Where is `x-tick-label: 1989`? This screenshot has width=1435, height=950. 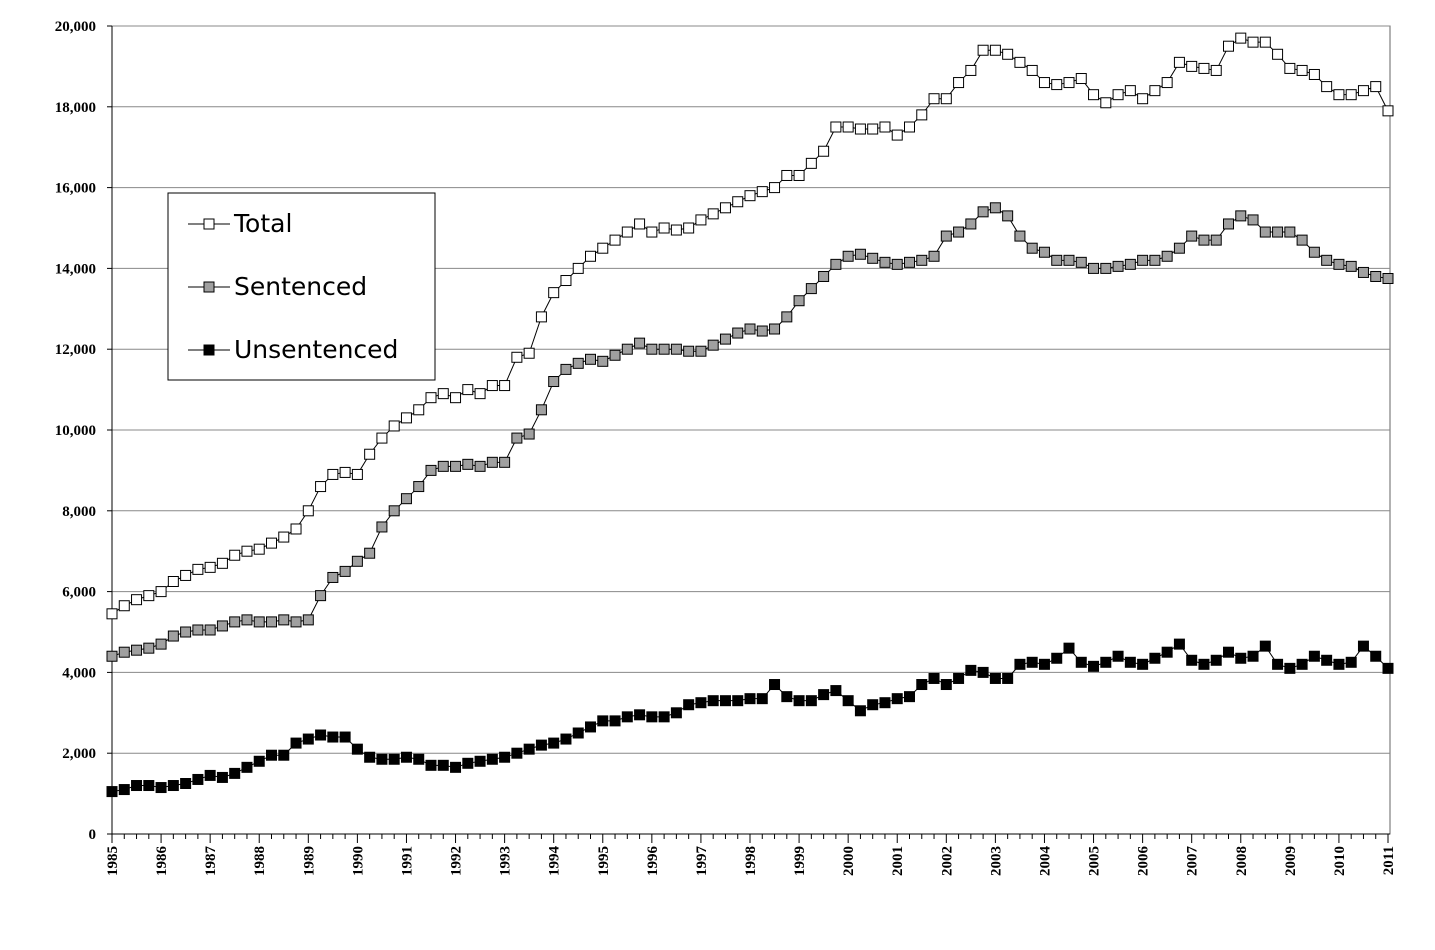
x-tick-label: 1989 is located at coordinates (309, 861).